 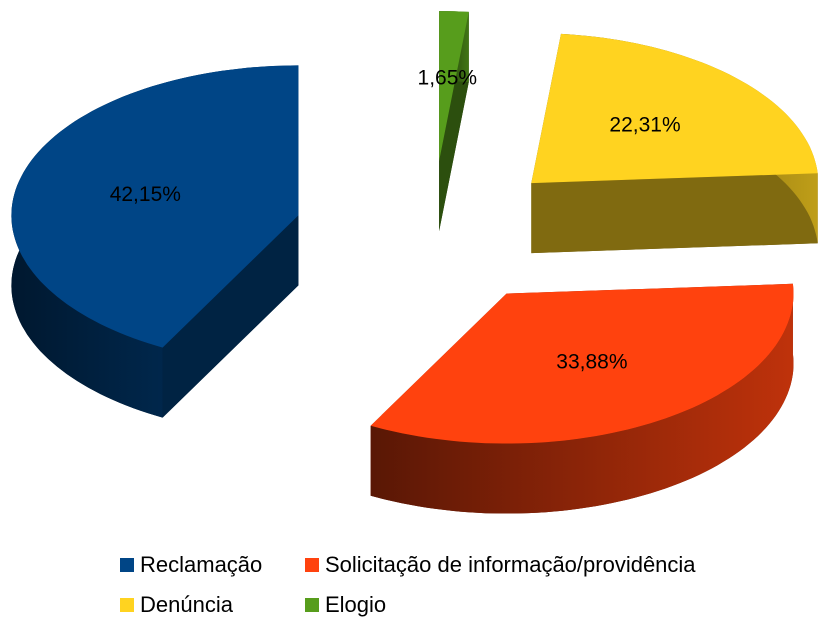 What do you see at coordinates (591, 361) in the screenshot?
I see `value-label: 33,88%` at bounding box center [591, 361].